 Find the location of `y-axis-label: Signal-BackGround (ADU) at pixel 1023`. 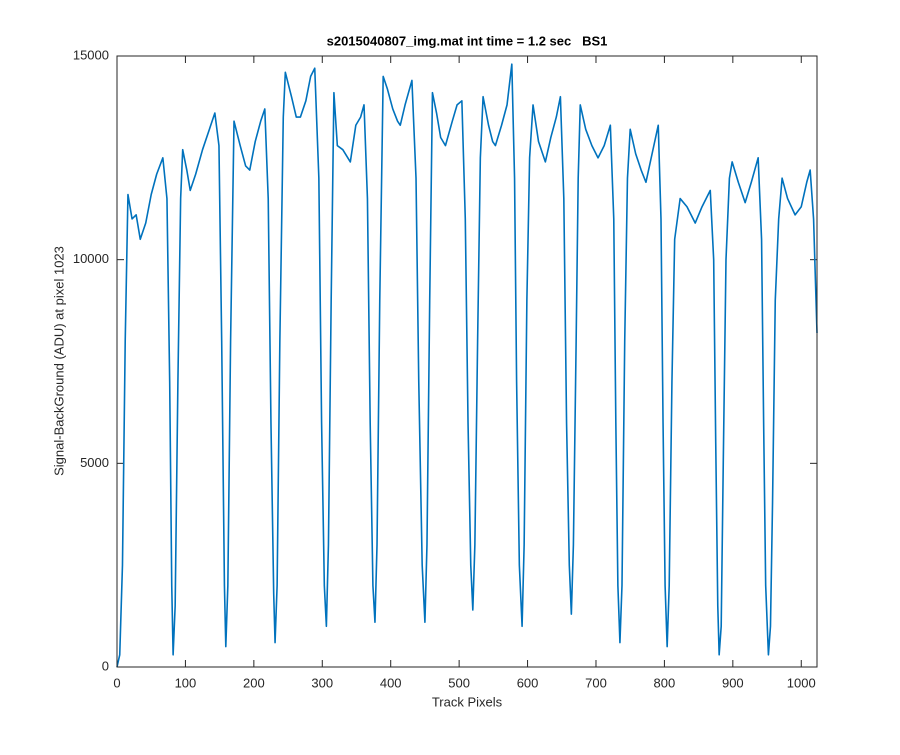

y-axis-label: Signal-BackGround (ADU) at pixel 1023 is located at coordinates (58, 361).